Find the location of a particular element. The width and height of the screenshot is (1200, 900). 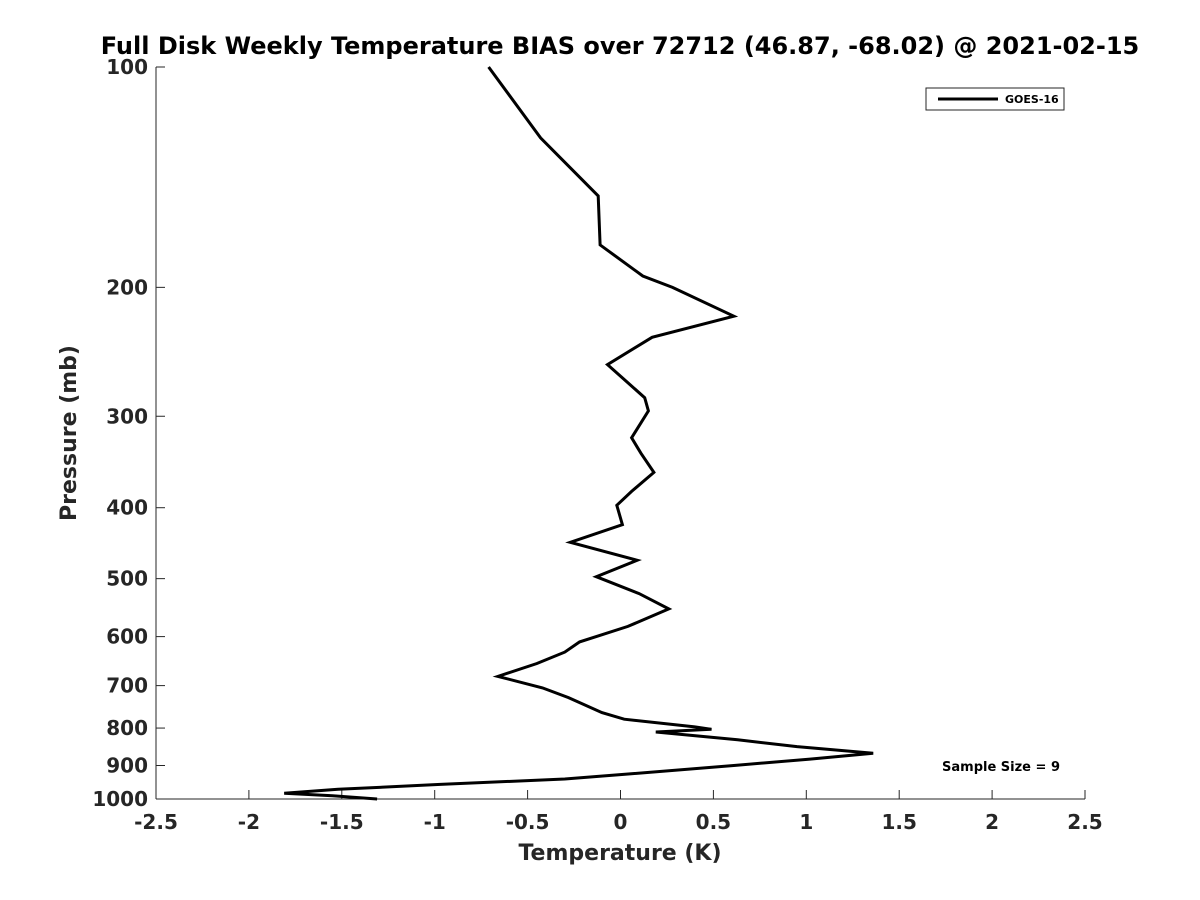

x-tick-label: 1.5 is located at coordinates (898, 822).